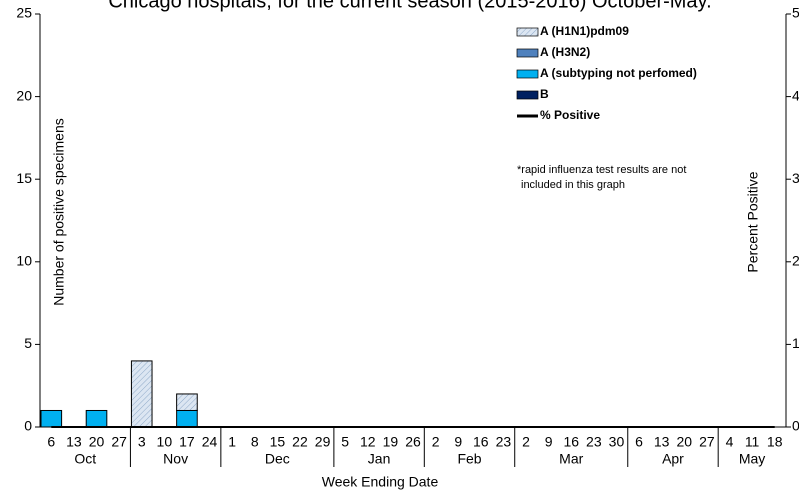 The image size is (799, 491). What do you see at coordinates (795, 13) in the screenshot?
I see `y2-tick-label: 5` at bounding box center [795, 13].